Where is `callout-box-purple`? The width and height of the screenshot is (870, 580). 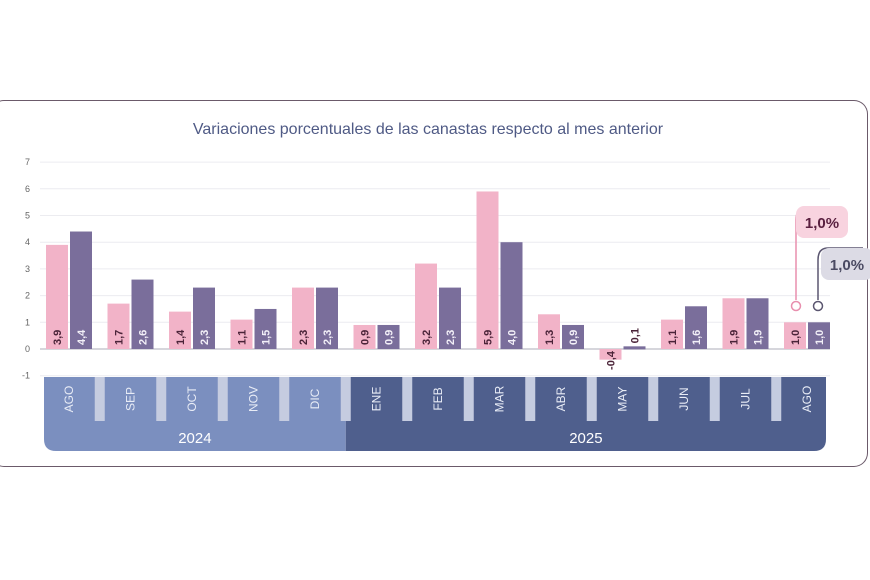
callout-box-purple is located at coordinates (845, 264).